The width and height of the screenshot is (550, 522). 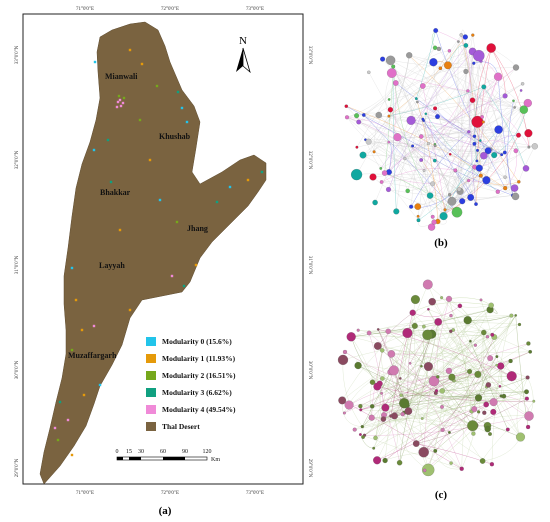 What do you see at coordinates (17, 467) in the screenshot?
I see `coord-left-5: 29°0'0"N` at bounding box center [17, 467].